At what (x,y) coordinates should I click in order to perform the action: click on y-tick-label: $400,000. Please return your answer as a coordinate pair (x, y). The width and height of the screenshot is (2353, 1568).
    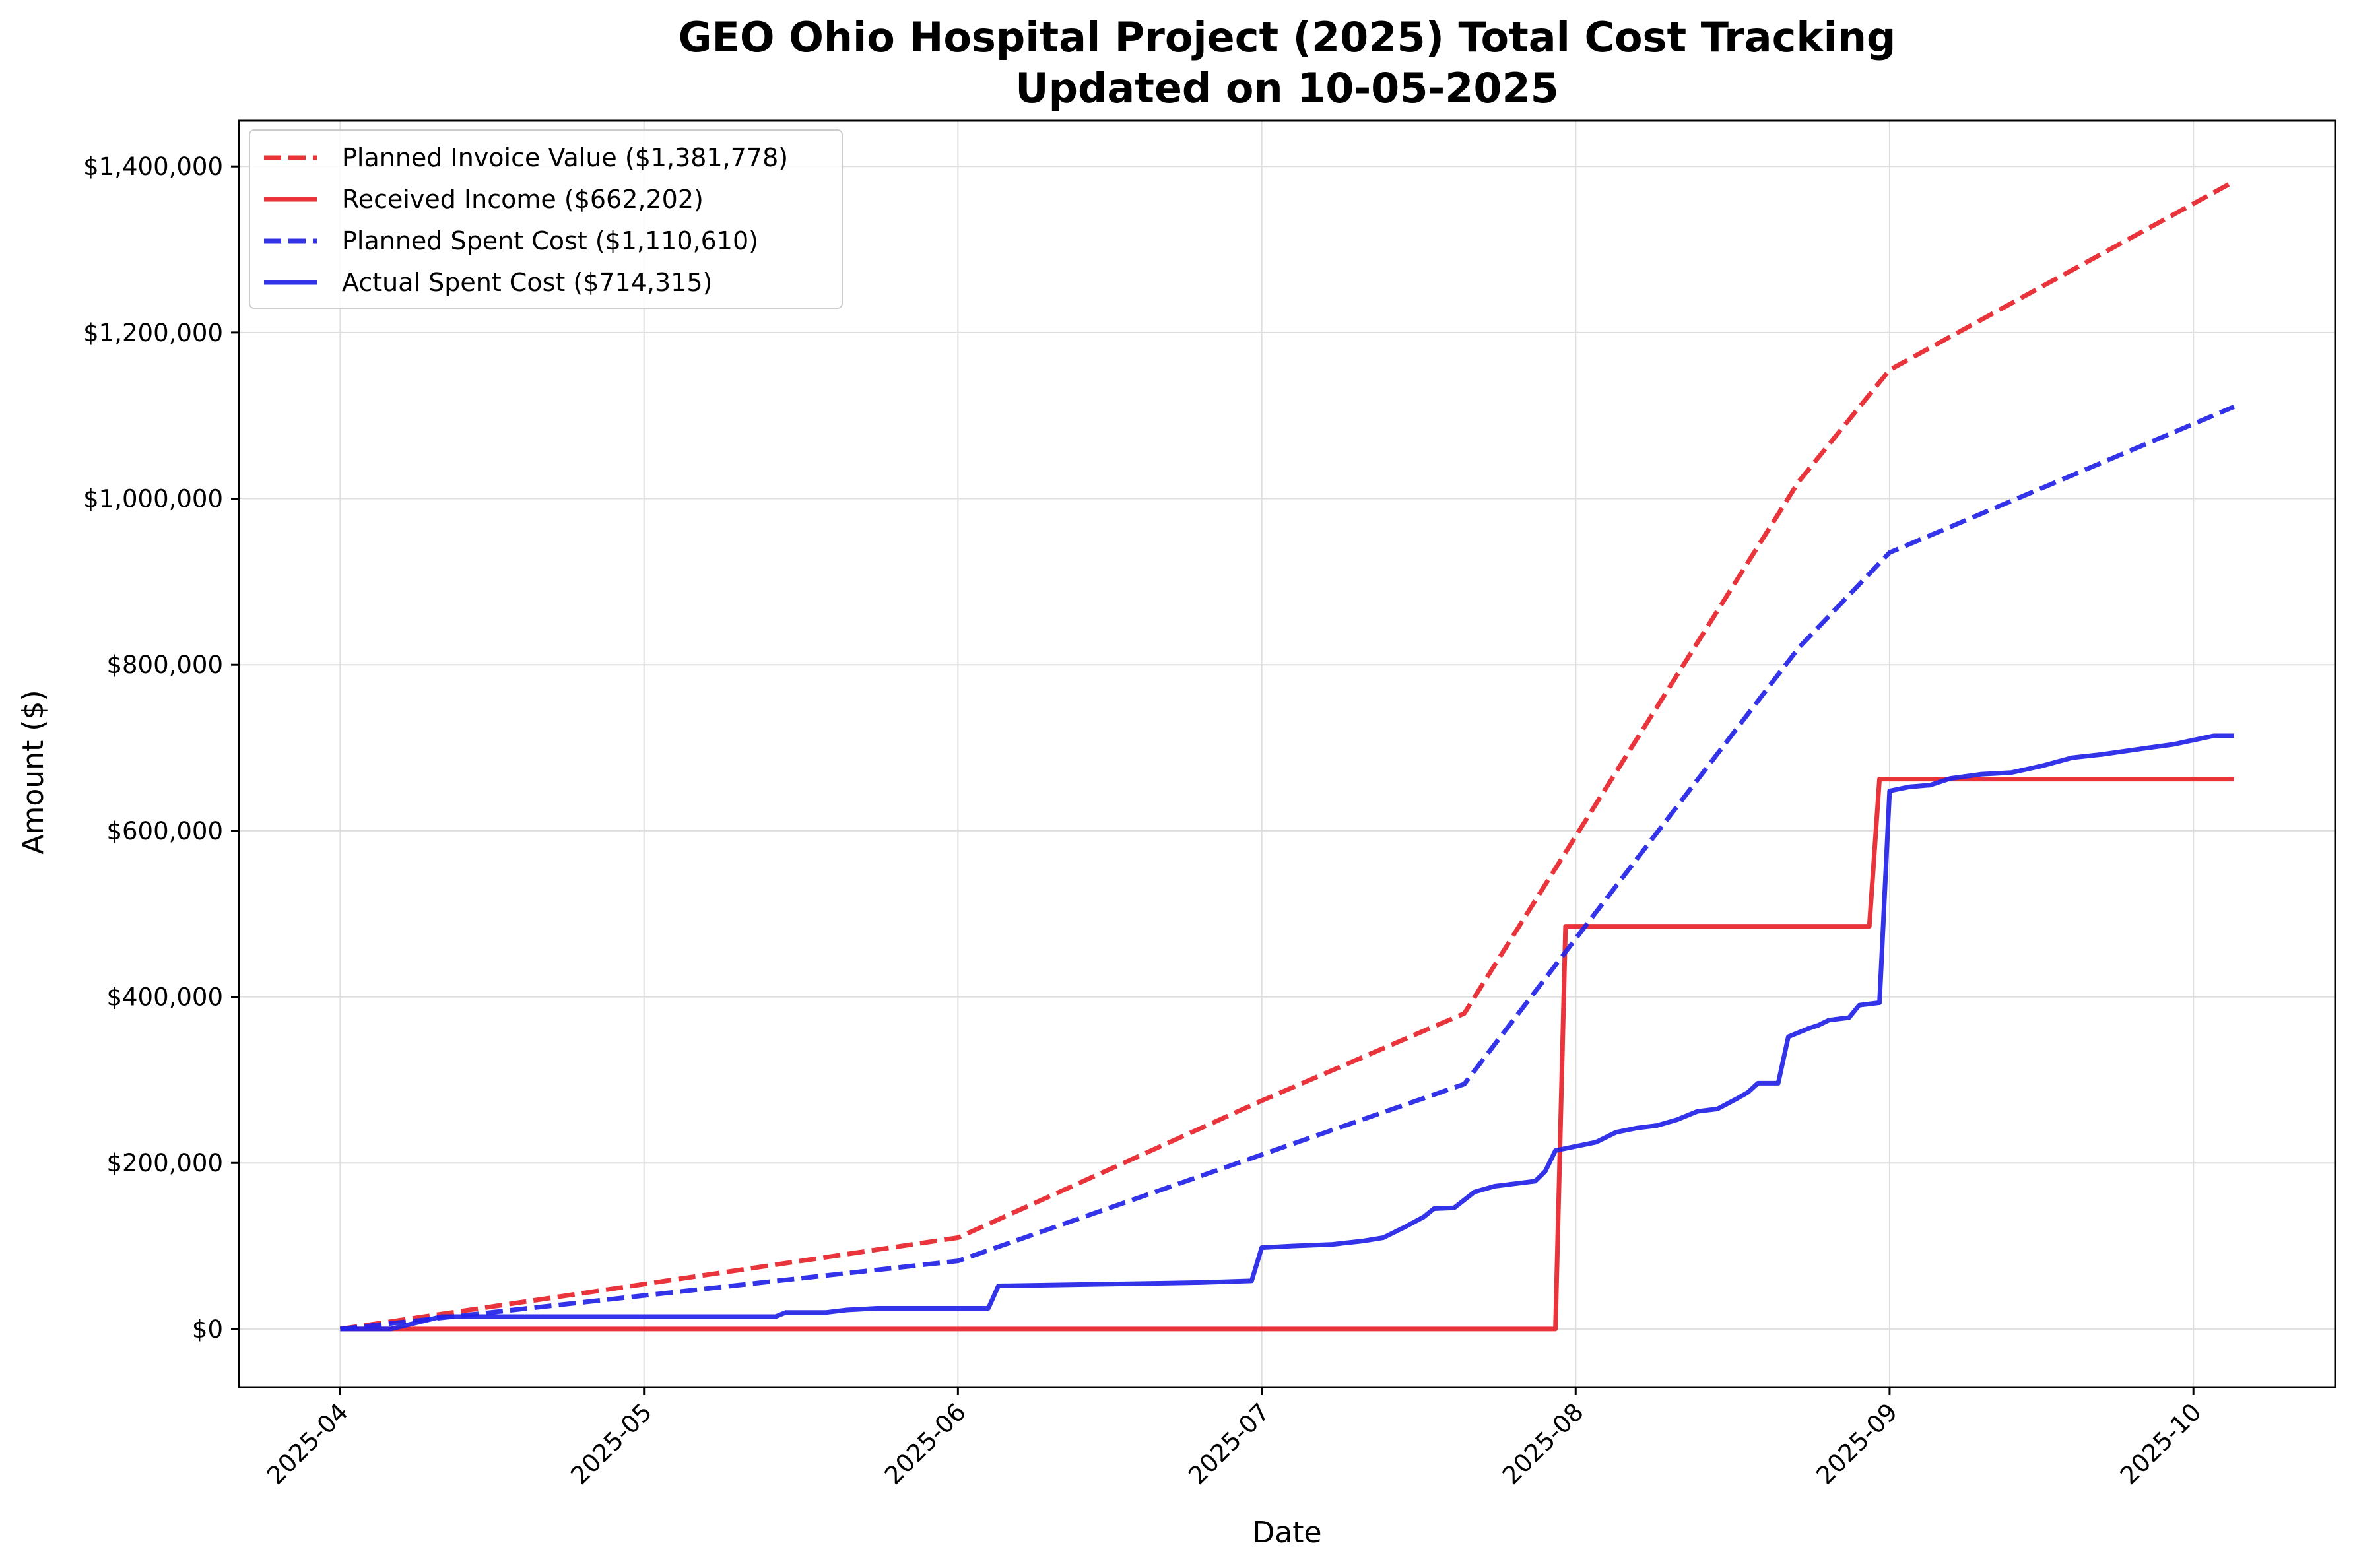
    Looking at the image, I should click on (164, 997).